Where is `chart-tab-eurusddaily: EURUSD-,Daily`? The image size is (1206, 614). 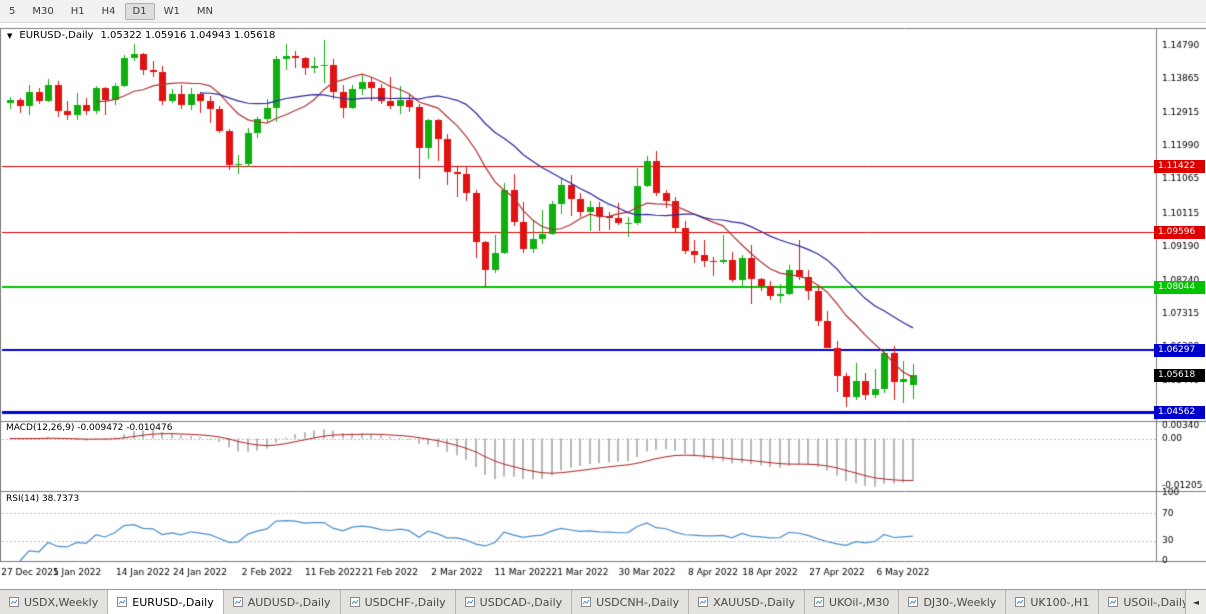
chart-tab-eurusddaily: EURUSD-,Daily is located at coordinates (166, 602).